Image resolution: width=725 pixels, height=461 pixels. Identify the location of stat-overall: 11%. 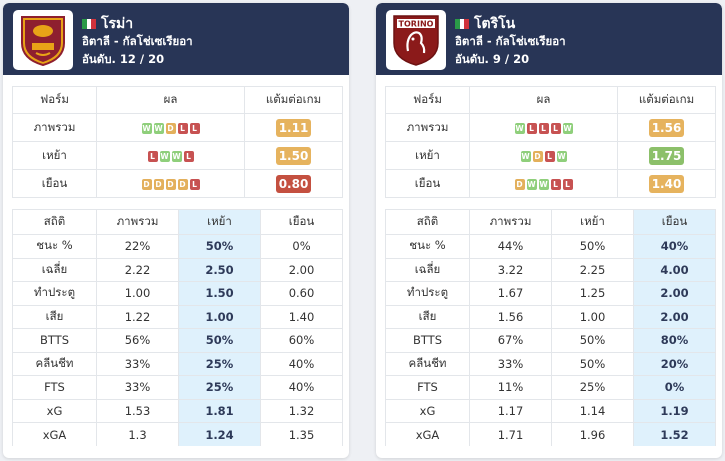
(510, 387).